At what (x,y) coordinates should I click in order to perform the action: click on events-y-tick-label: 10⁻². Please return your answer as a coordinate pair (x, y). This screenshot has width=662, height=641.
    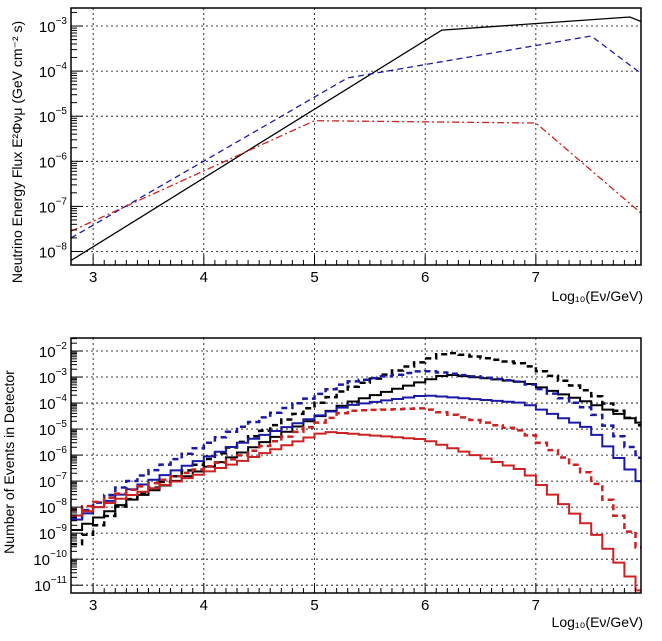
    Looking at the image, I should click on (53, 351).